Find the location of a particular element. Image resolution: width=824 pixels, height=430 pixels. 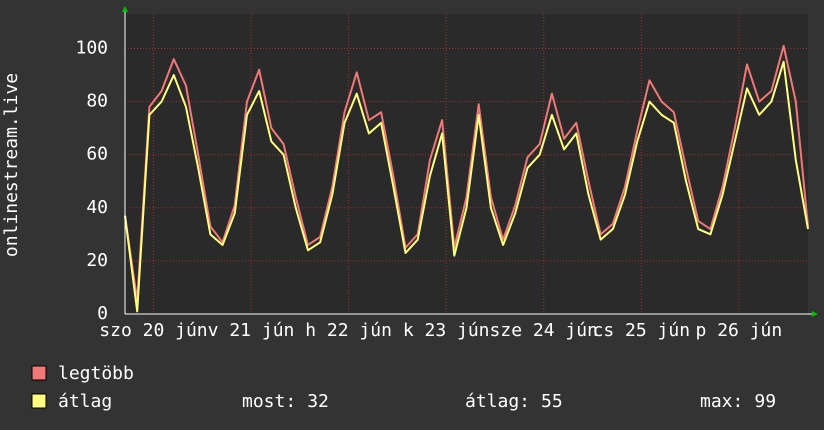

x-tick-label: sze 24 jún is located at coordinates (544, 330).